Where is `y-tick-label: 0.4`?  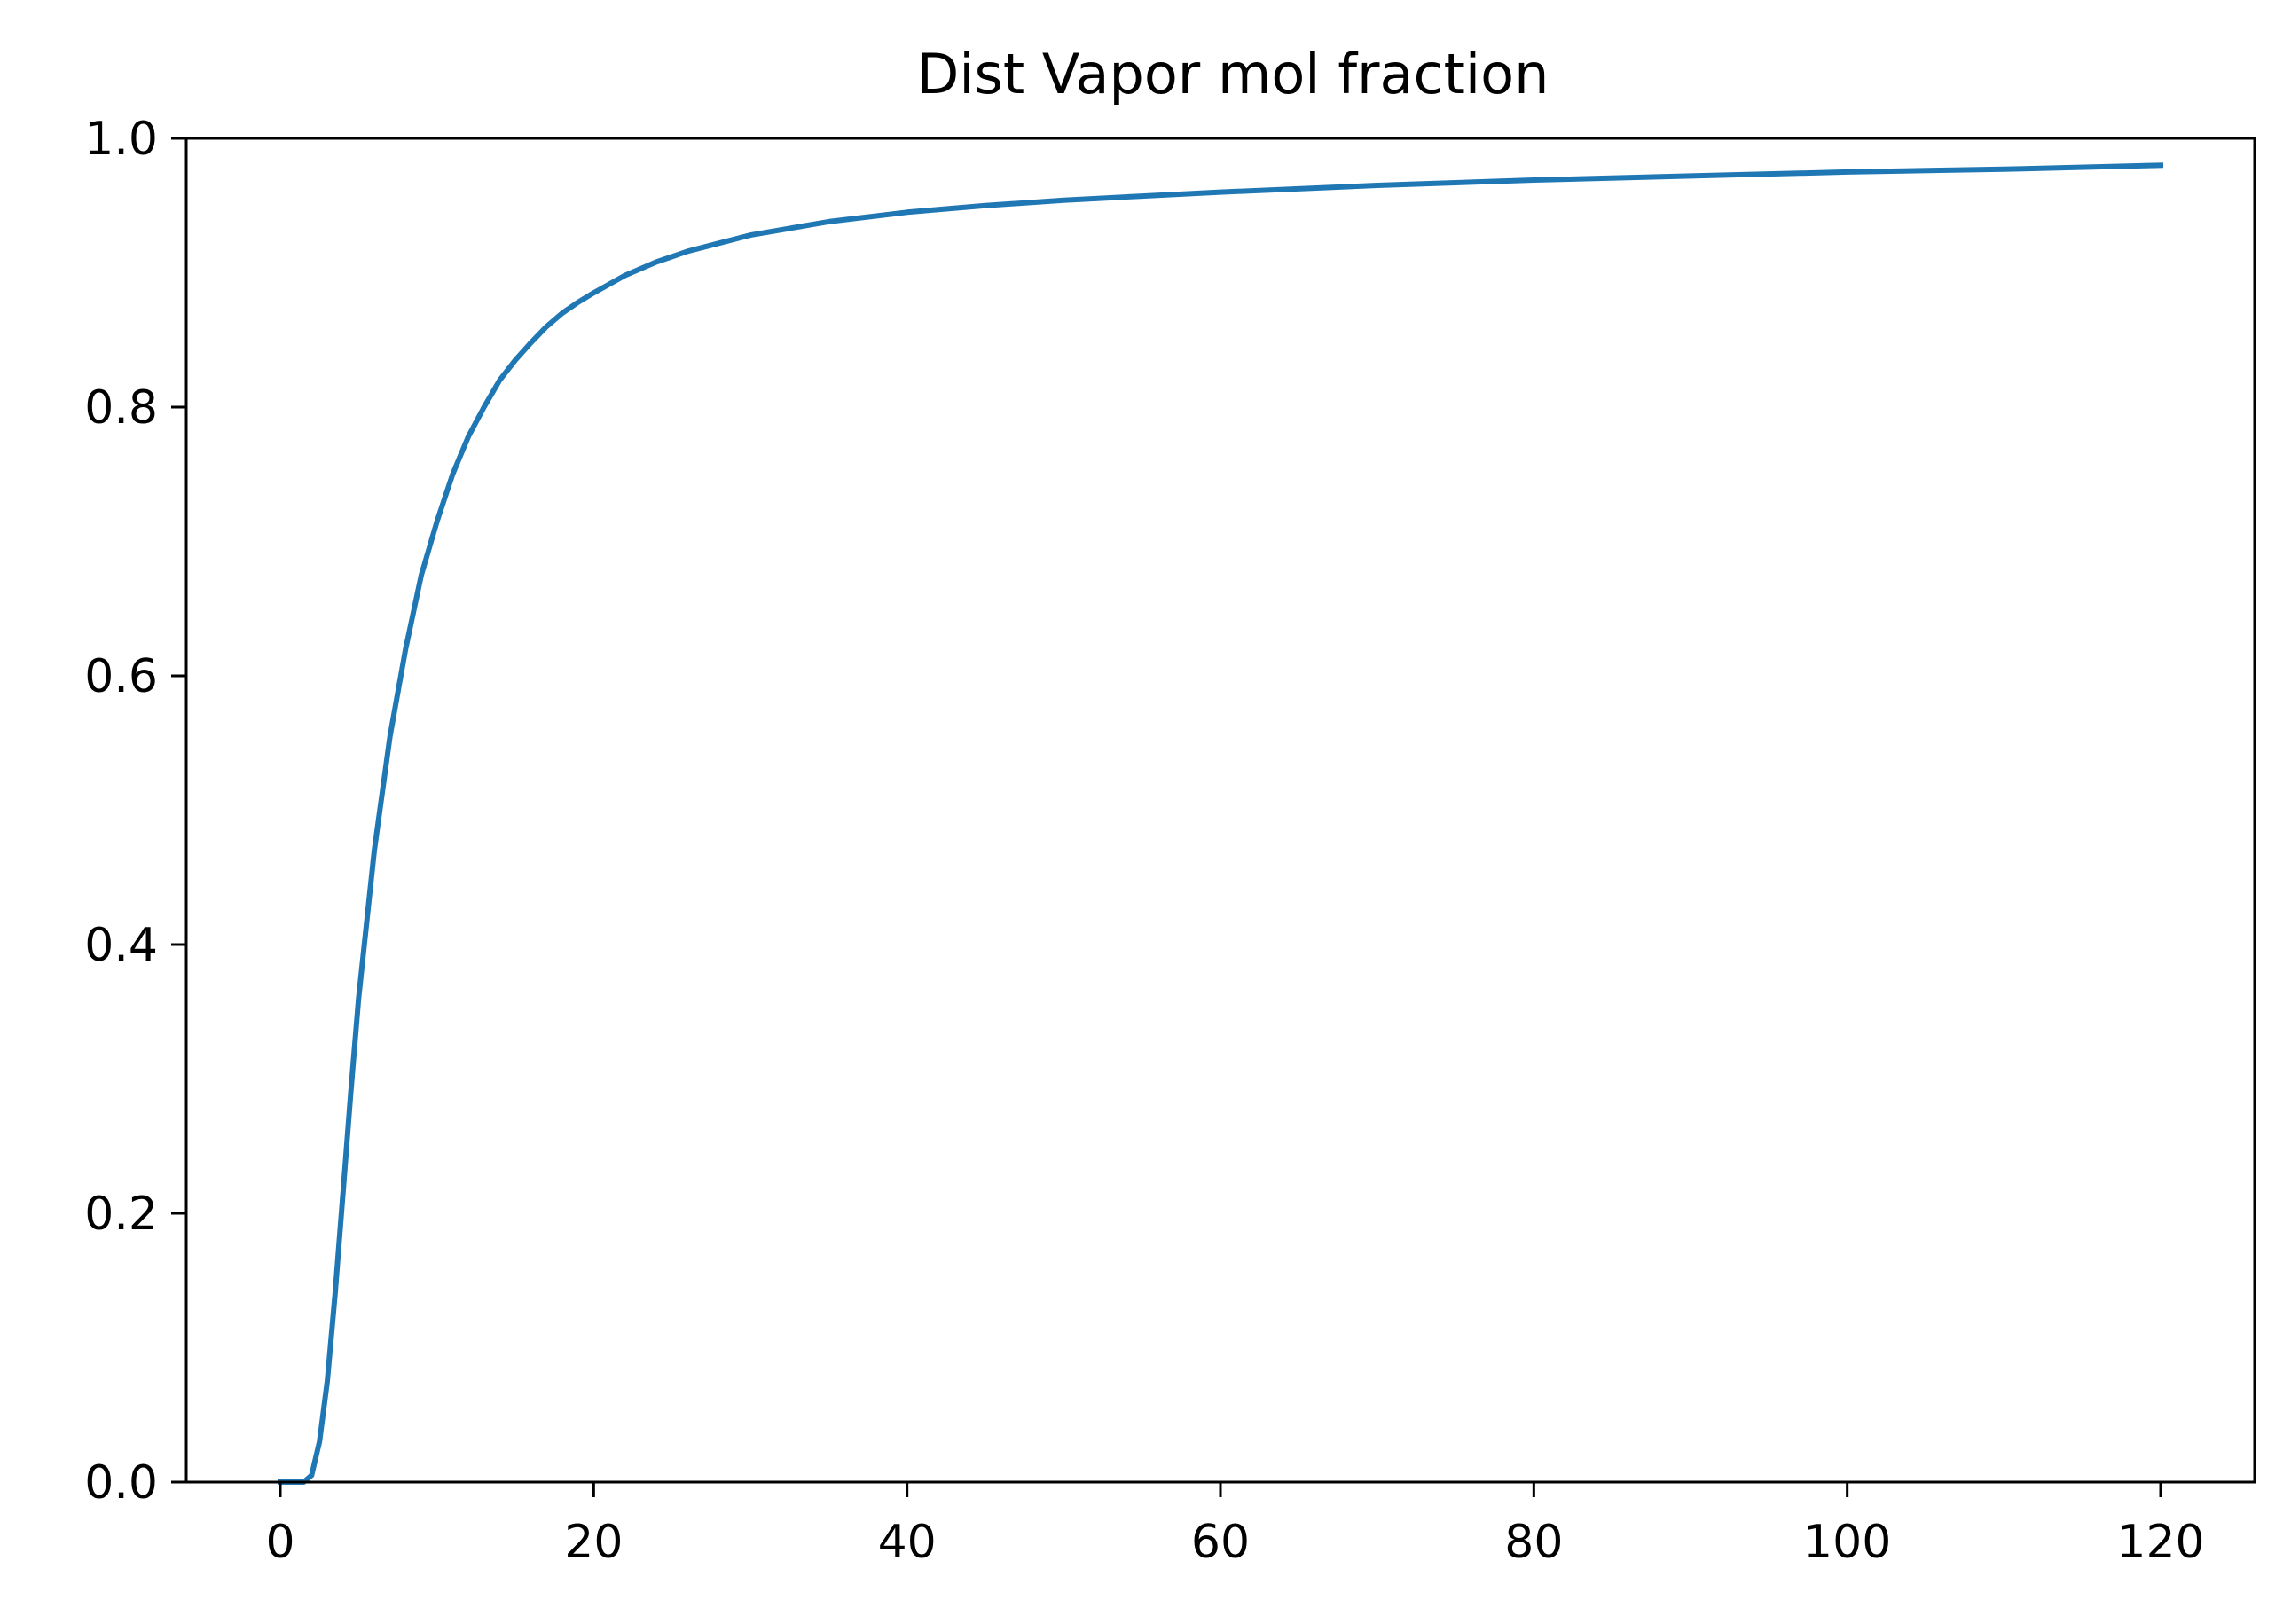
y-tick-label: 0.4 is located at coordinates (121, 946).